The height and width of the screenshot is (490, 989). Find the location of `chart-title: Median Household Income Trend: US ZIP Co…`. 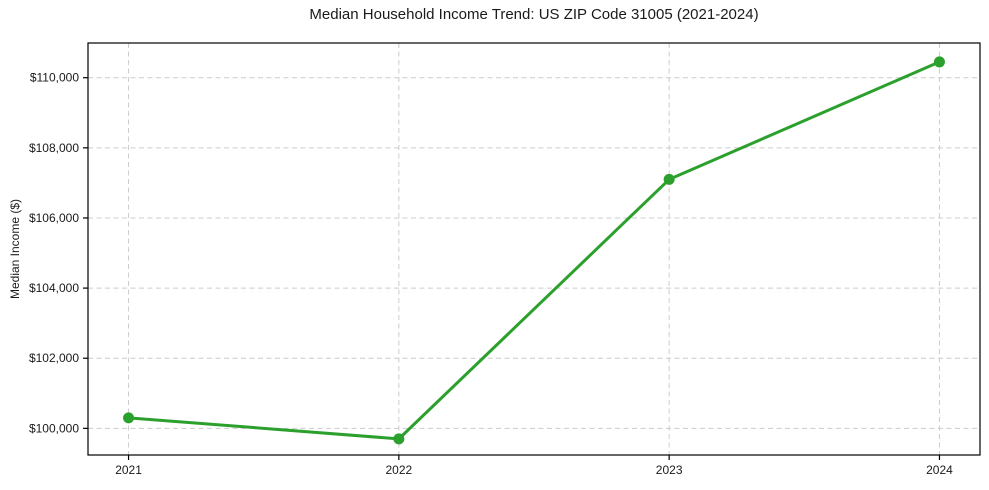

chart-title: Median Household Income Trend: US ZIP Co… is located at coordinates (534, 14).